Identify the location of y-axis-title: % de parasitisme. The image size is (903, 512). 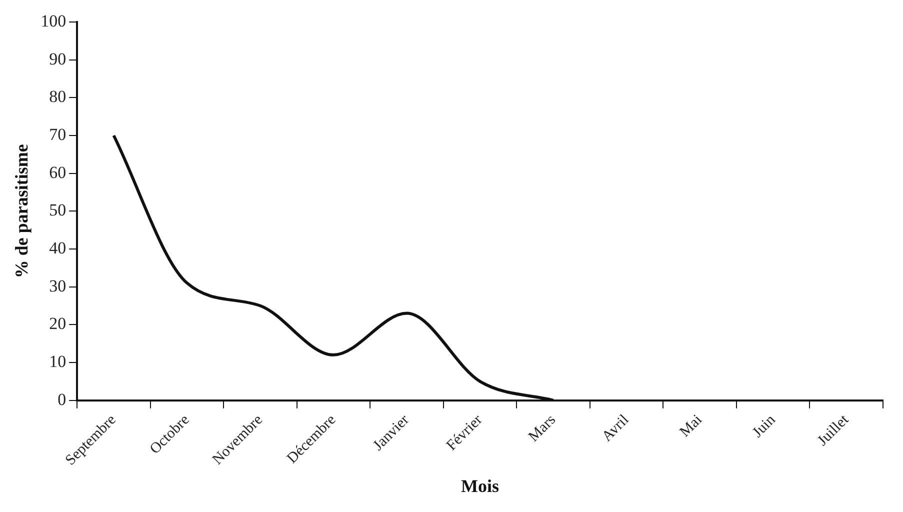
(21, 211).